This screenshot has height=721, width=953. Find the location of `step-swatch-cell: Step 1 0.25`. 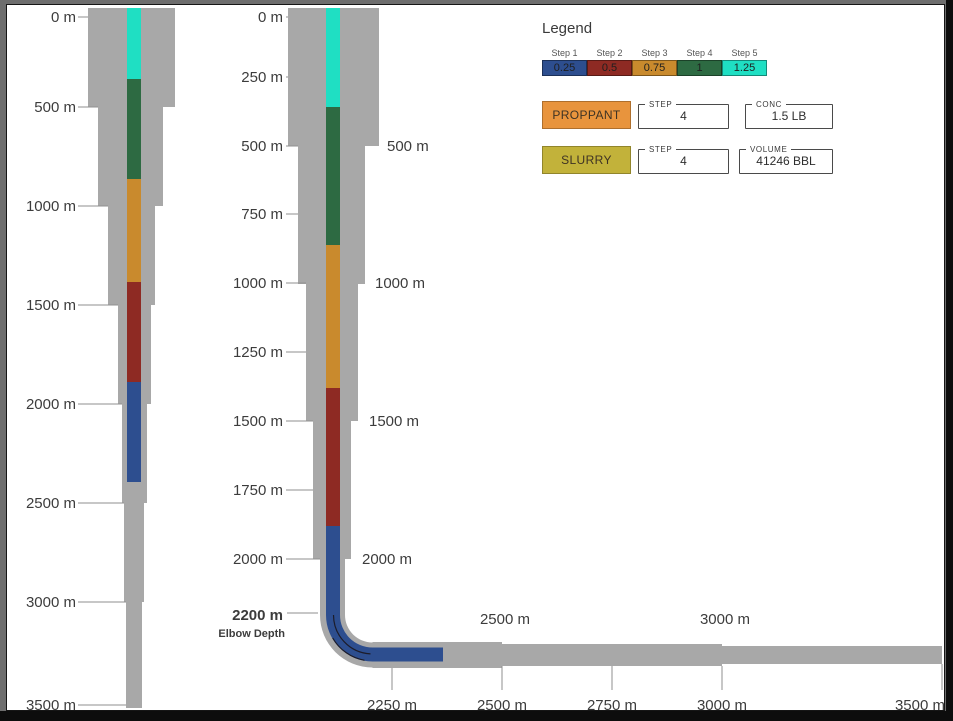

step-swatch-cell: Step 1 0.25 is located at coordinates (564, 61).